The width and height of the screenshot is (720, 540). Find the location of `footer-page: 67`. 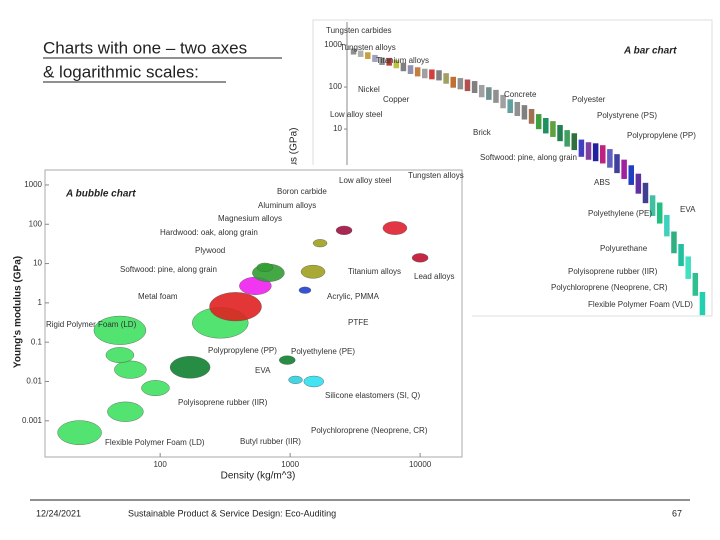

footer-page: 67 is located at coordinates (677, 513).